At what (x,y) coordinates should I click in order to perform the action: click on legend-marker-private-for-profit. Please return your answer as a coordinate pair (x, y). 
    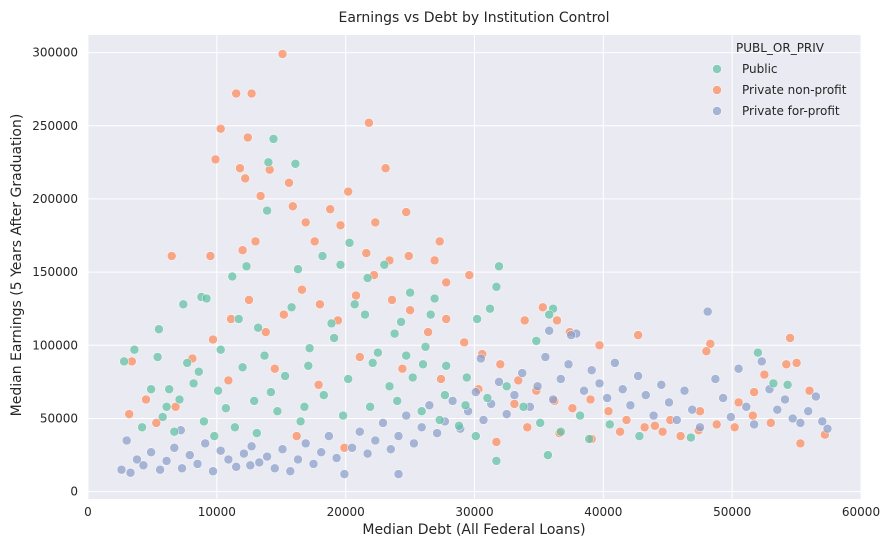
    Looking at the image, I should click on (717, 111).